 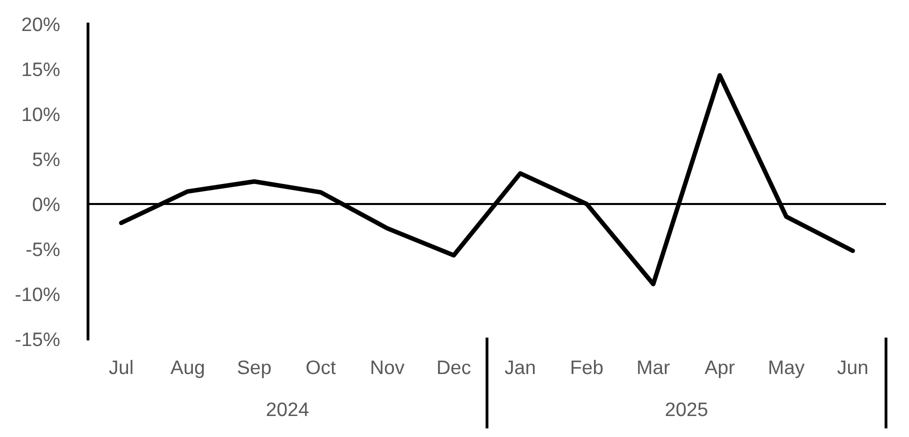 What do you see at coordinates (43, 249) in the screenshot?
I see `y-tick-label: -5%` at bounding box center [43, 249].